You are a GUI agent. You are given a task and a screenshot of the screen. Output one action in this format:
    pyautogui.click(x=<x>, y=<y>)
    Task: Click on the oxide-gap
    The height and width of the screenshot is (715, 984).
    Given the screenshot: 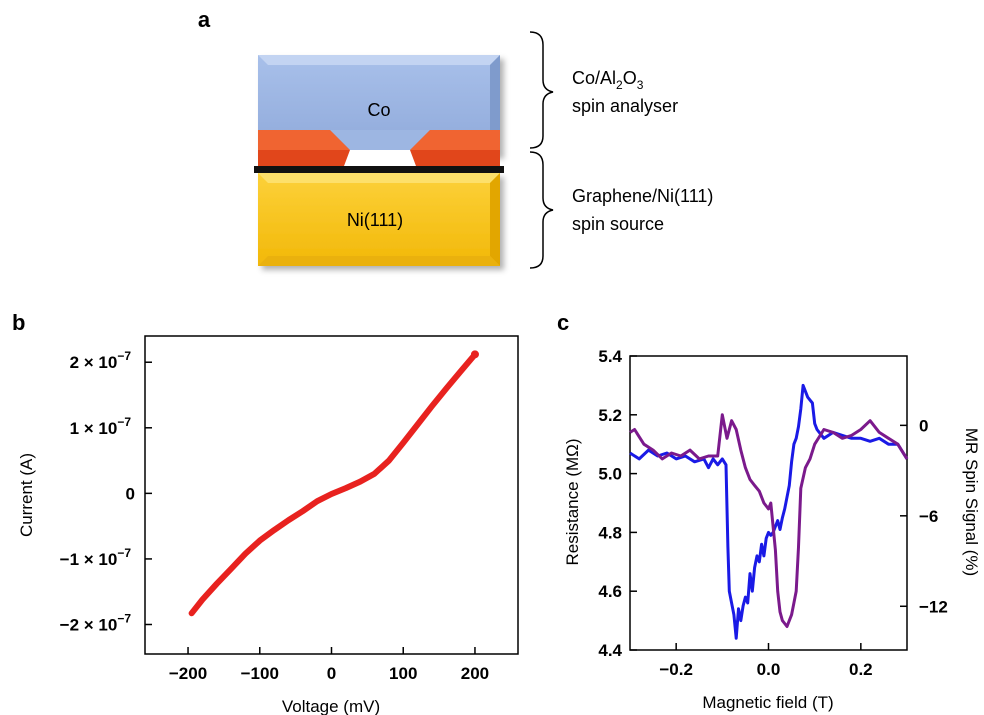 What is the action you would take?
    pyautogui.click(x=380, y=158)
    